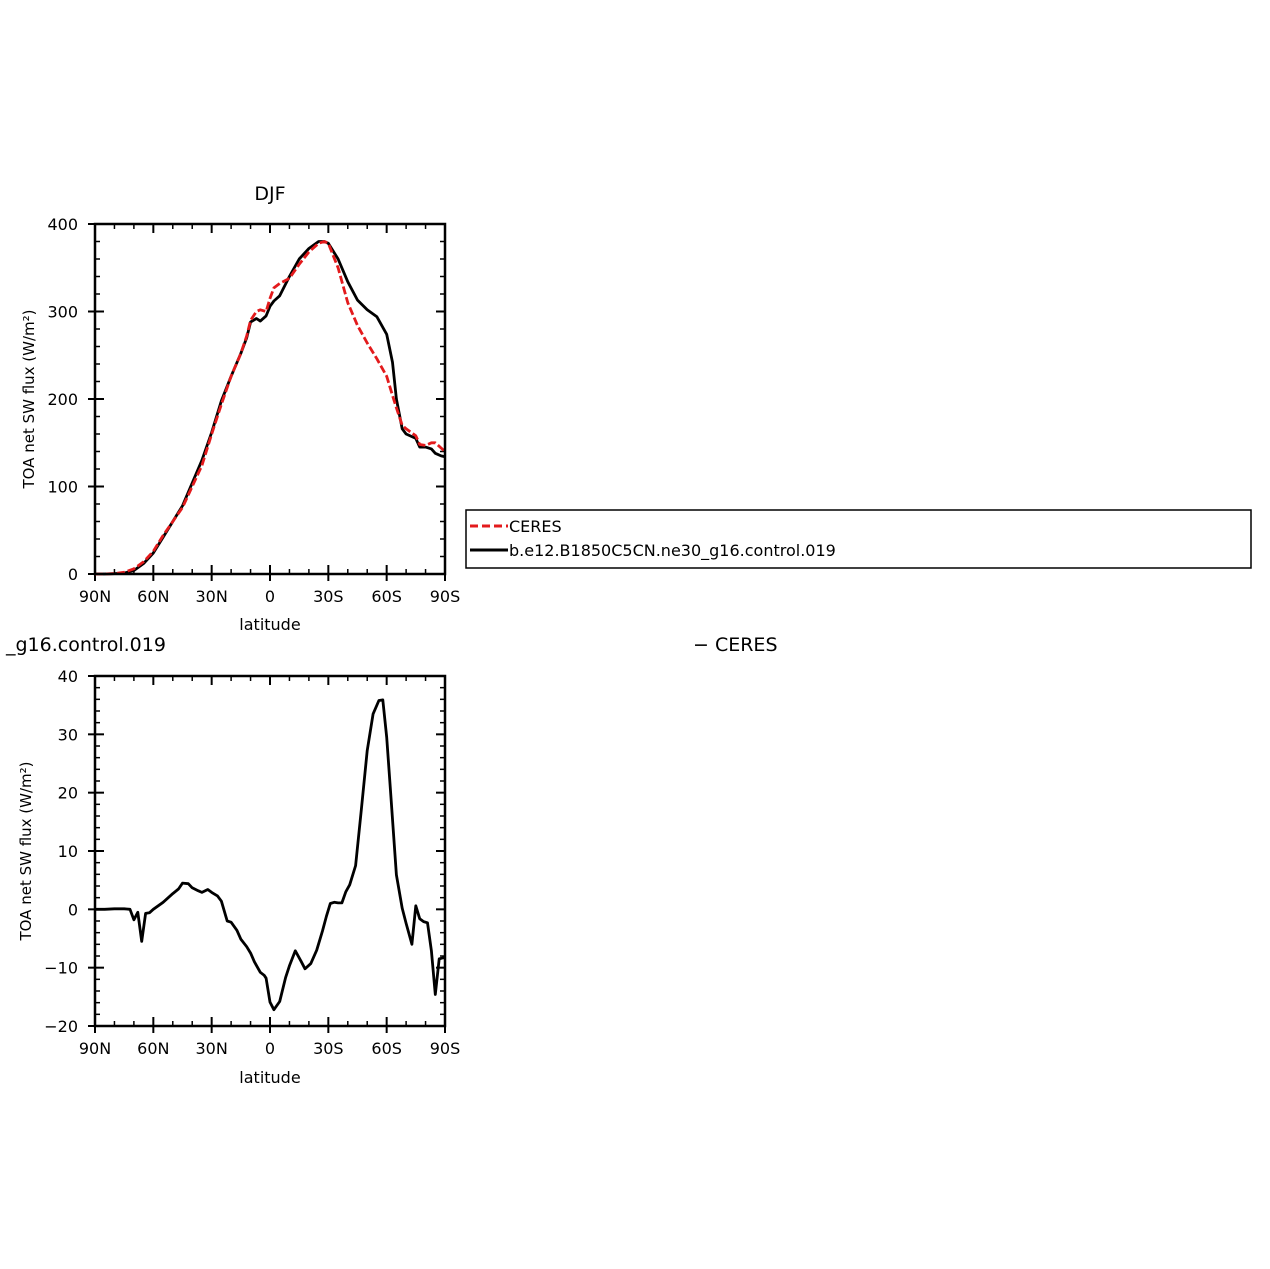  What do you see at coordinates (62, 312) in the screenshot?
I see `top-ytick-label: 300` at bounding box center [62, 312].